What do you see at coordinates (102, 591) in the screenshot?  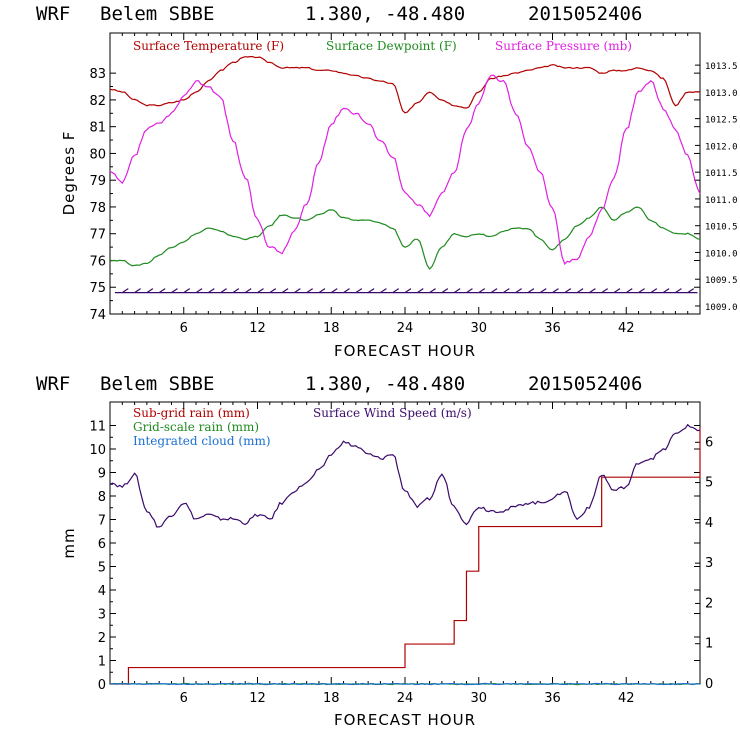 I see `y-tick-label: 4` at bounding box center [102, 591].